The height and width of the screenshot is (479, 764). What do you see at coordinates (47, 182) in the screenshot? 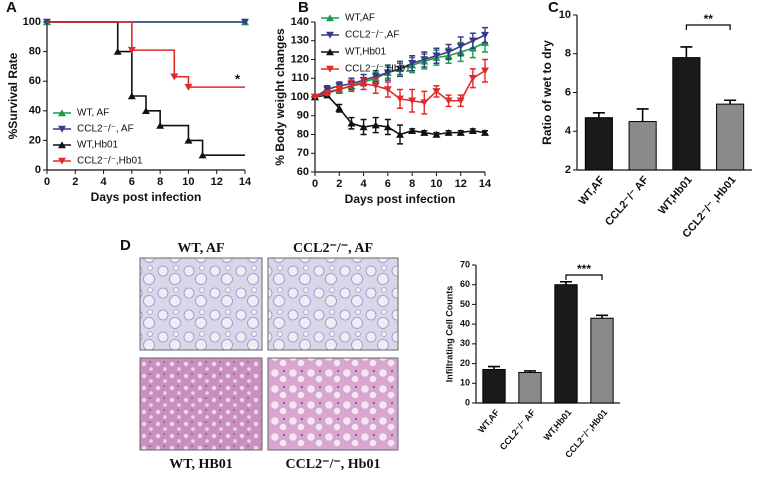
I see `x-tick-label: 0` at bounding box center [47, 182].